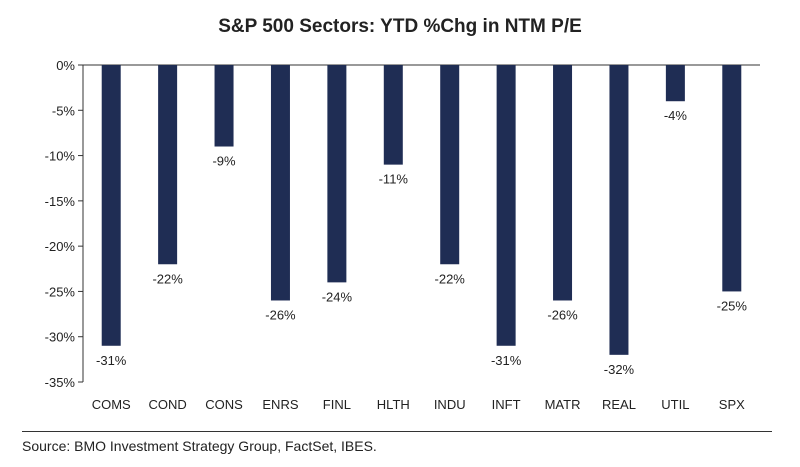 The image size is (800, 467). Describe the element at coordinates (111, 404) in the screenshot. I see `x-label-coms: COMS` at that location.